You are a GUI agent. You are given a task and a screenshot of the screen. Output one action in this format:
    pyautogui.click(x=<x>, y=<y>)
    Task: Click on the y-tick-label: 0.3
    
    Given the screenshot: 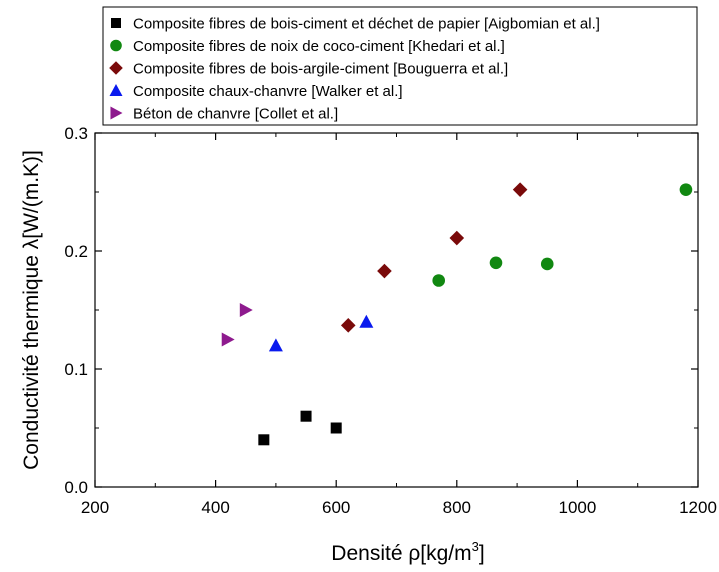 What is the action you would take?
    pyautogui.click(x=76, y=133)
    